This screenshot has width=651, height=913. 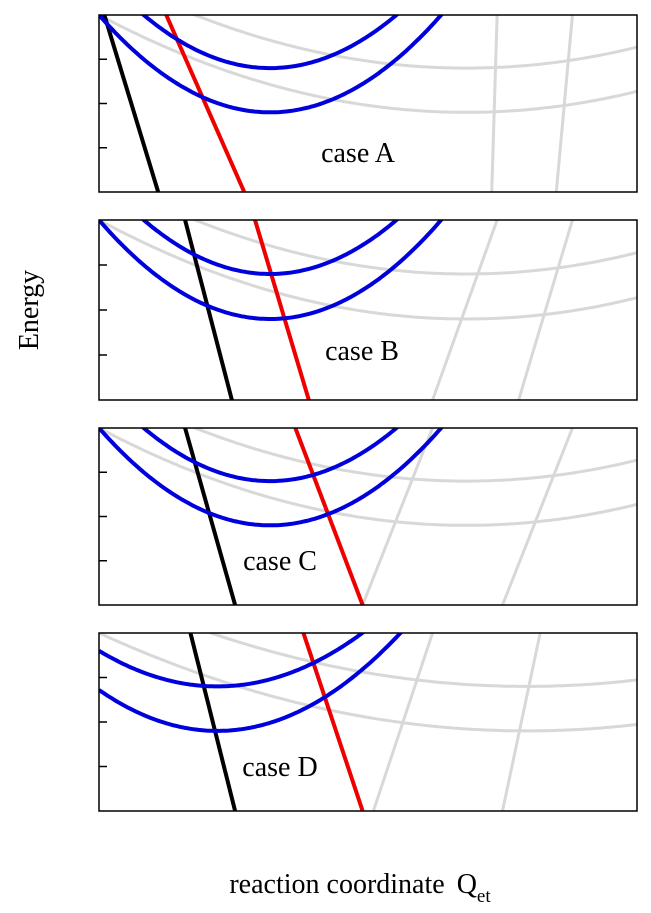 I want to click on case-b-red-line, so click(x=282, y=310).